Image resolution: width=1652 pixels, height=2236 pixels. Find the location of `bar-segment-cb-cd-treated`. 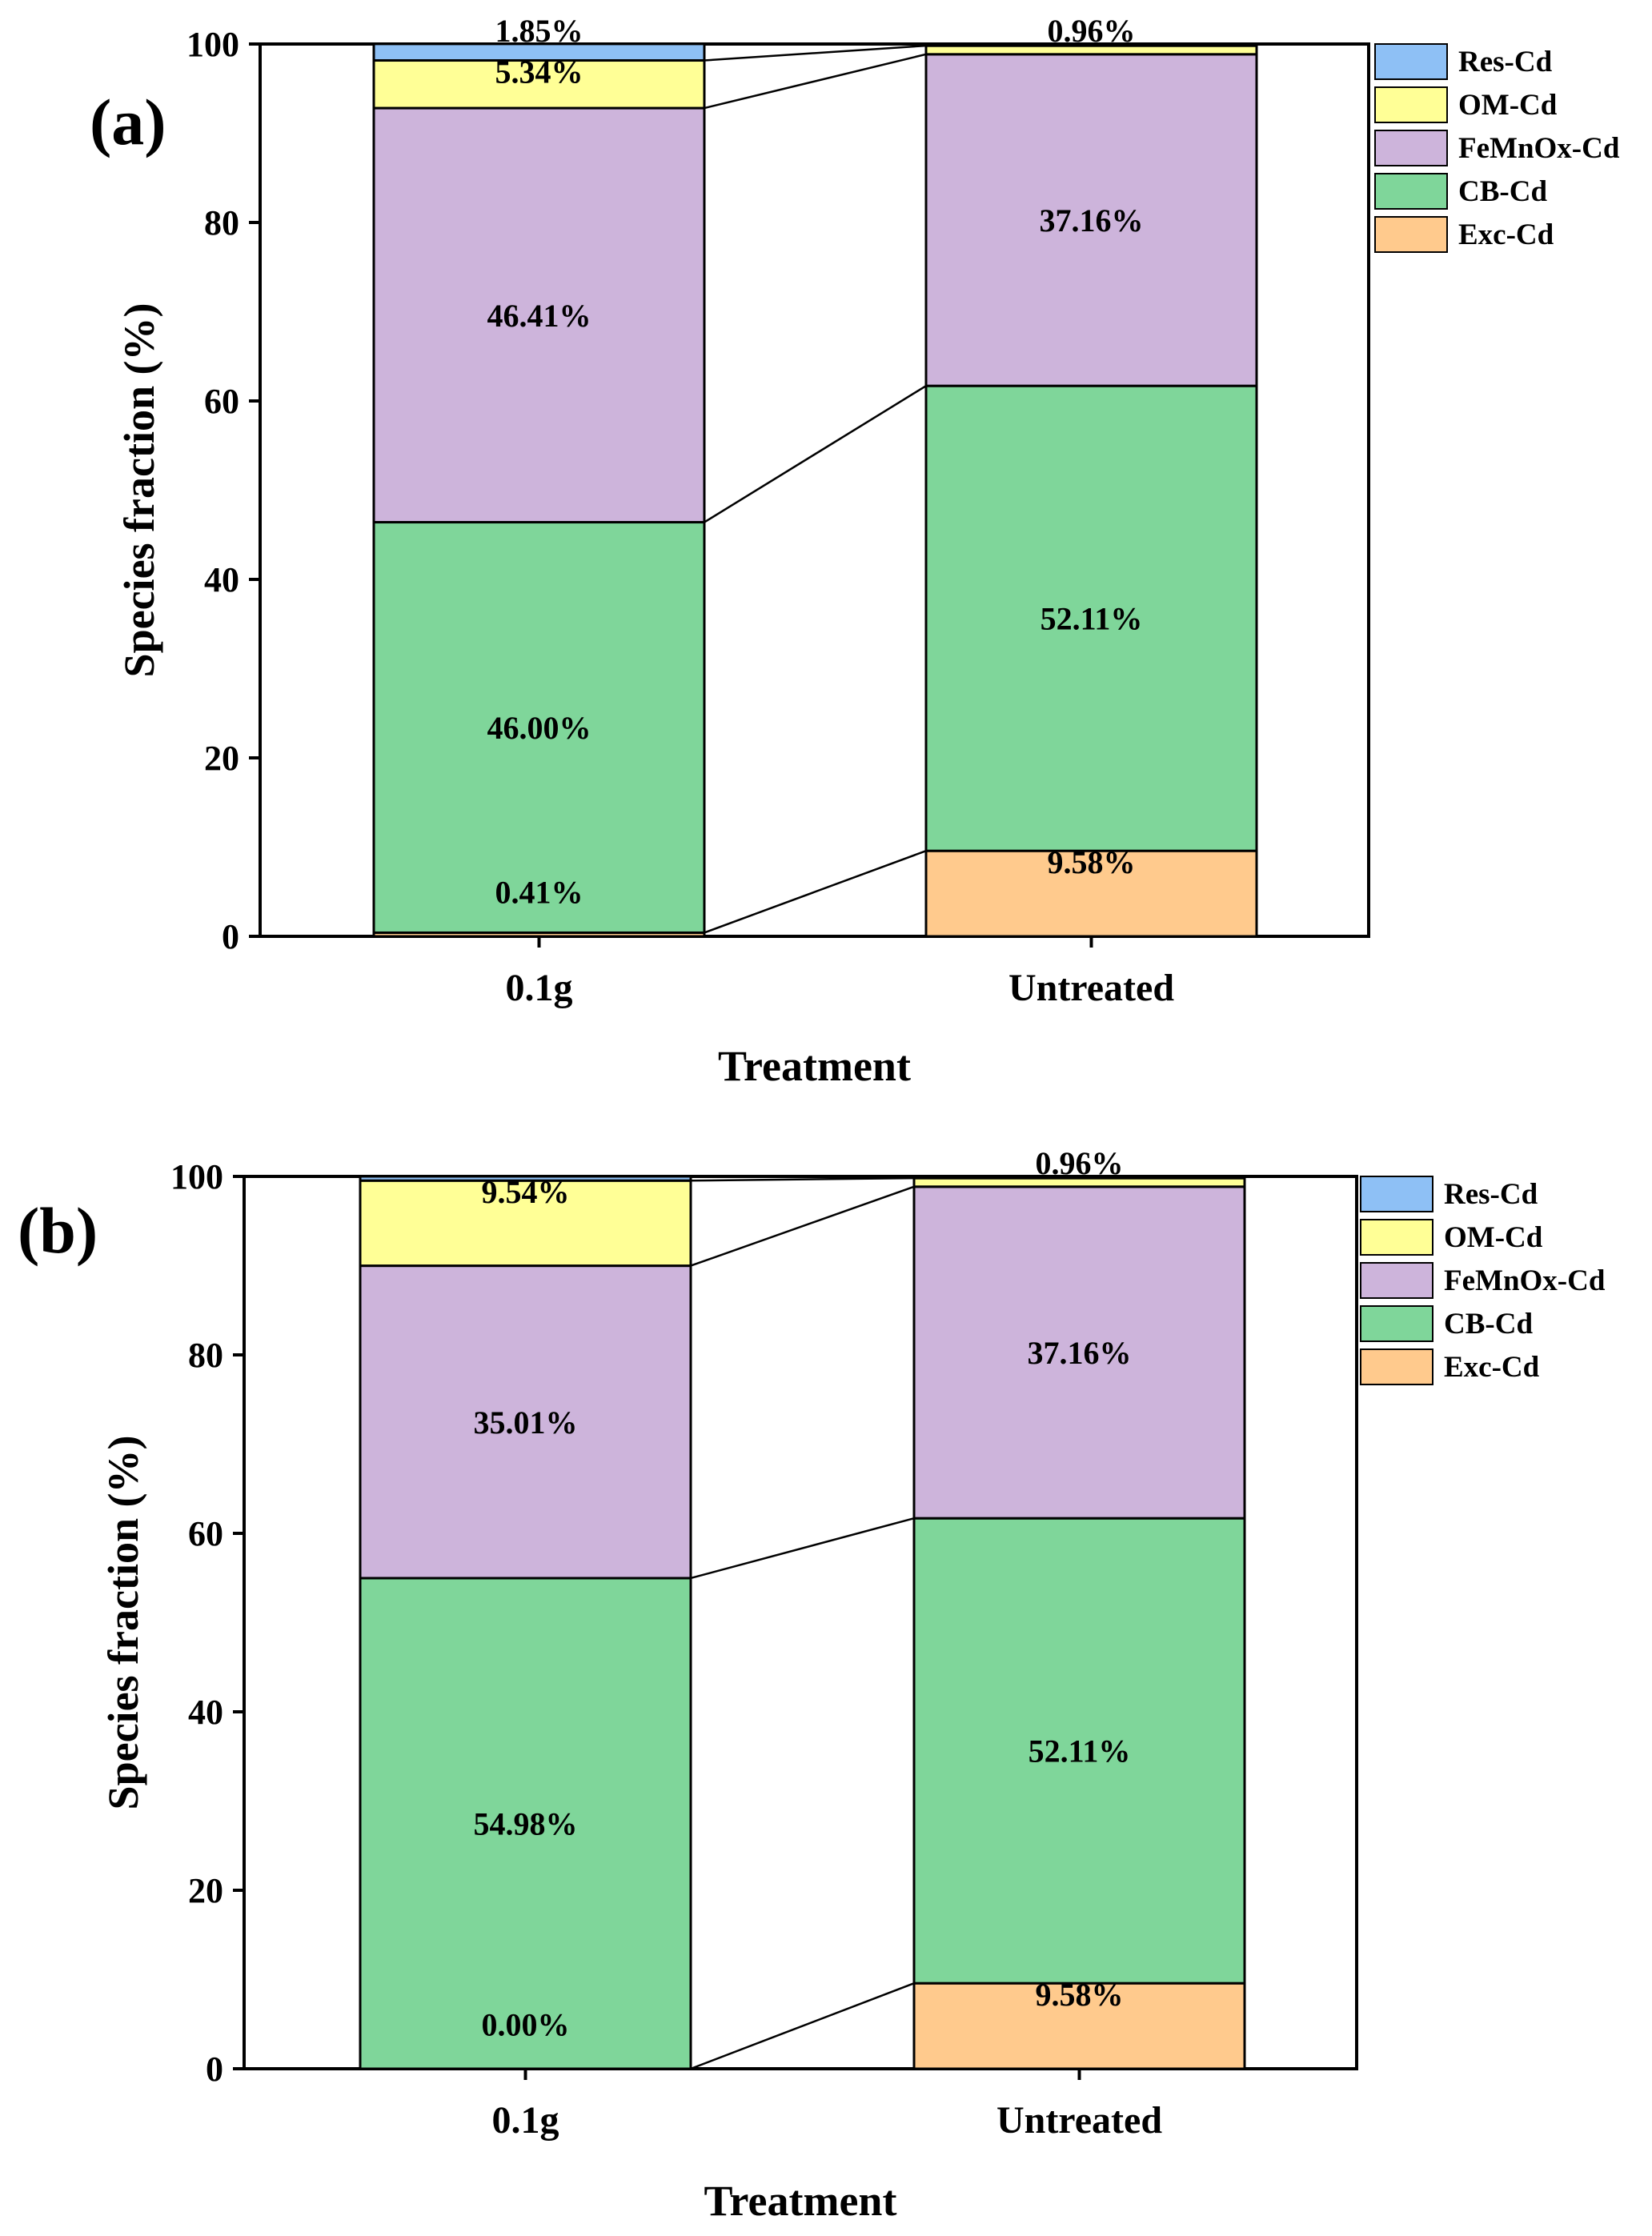

bar-segment-cb-cd-treated is located at coordinates (525, 1823).